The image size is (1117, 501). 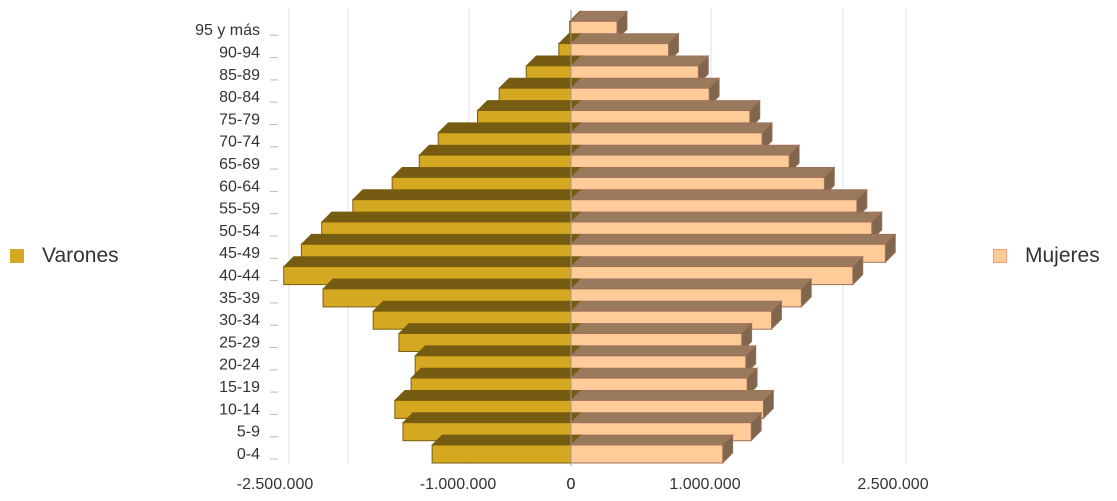 I want to click on age-group-label: 30-34, so click(x=239, y=320).